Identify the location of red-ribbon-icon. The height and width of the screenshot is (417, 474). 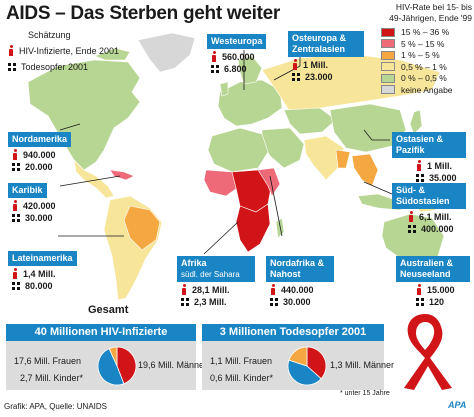
(428, 352).